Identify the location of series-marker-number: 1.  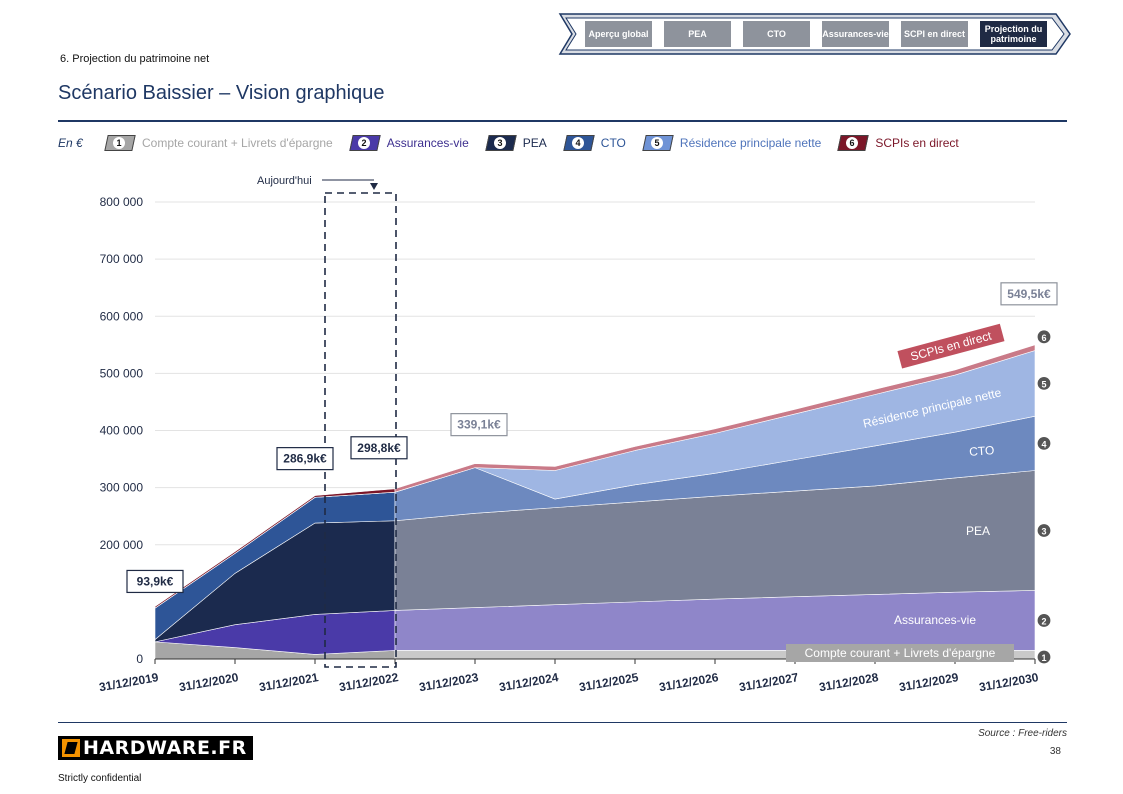
(1043, 658).